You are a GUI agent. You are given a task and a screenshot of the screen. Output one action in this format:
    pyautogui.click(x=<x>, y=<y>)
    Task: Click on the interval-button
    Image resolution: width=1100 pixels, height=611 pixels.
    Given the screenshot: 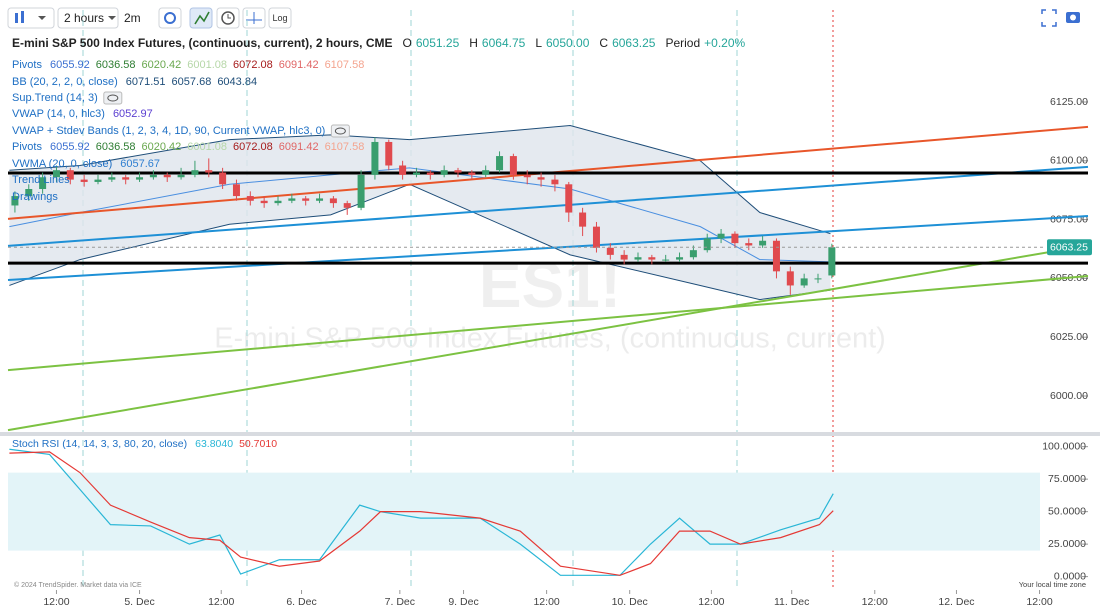 What is the action you would take?
    pyautogui.click(x=88, y=18)
    